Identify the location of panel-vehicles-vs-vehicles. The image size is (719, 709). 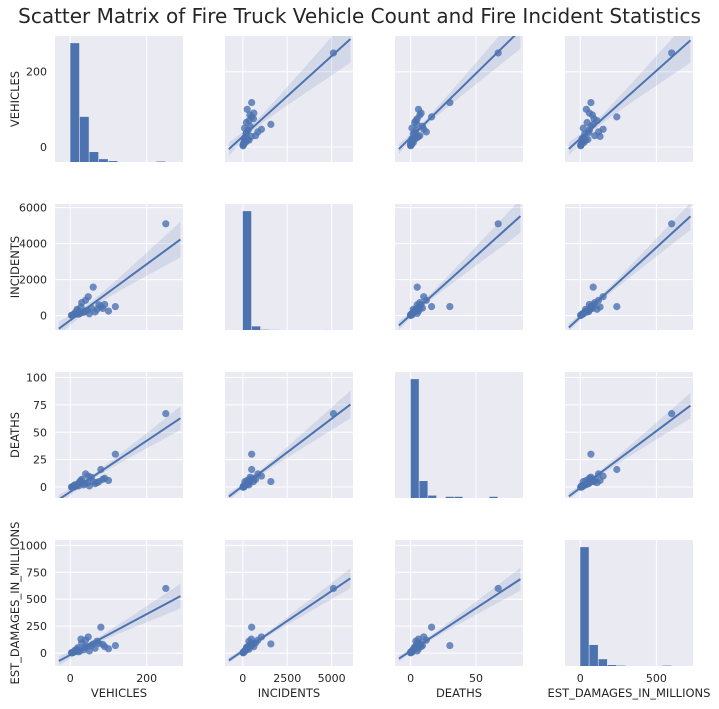
(119, 99).